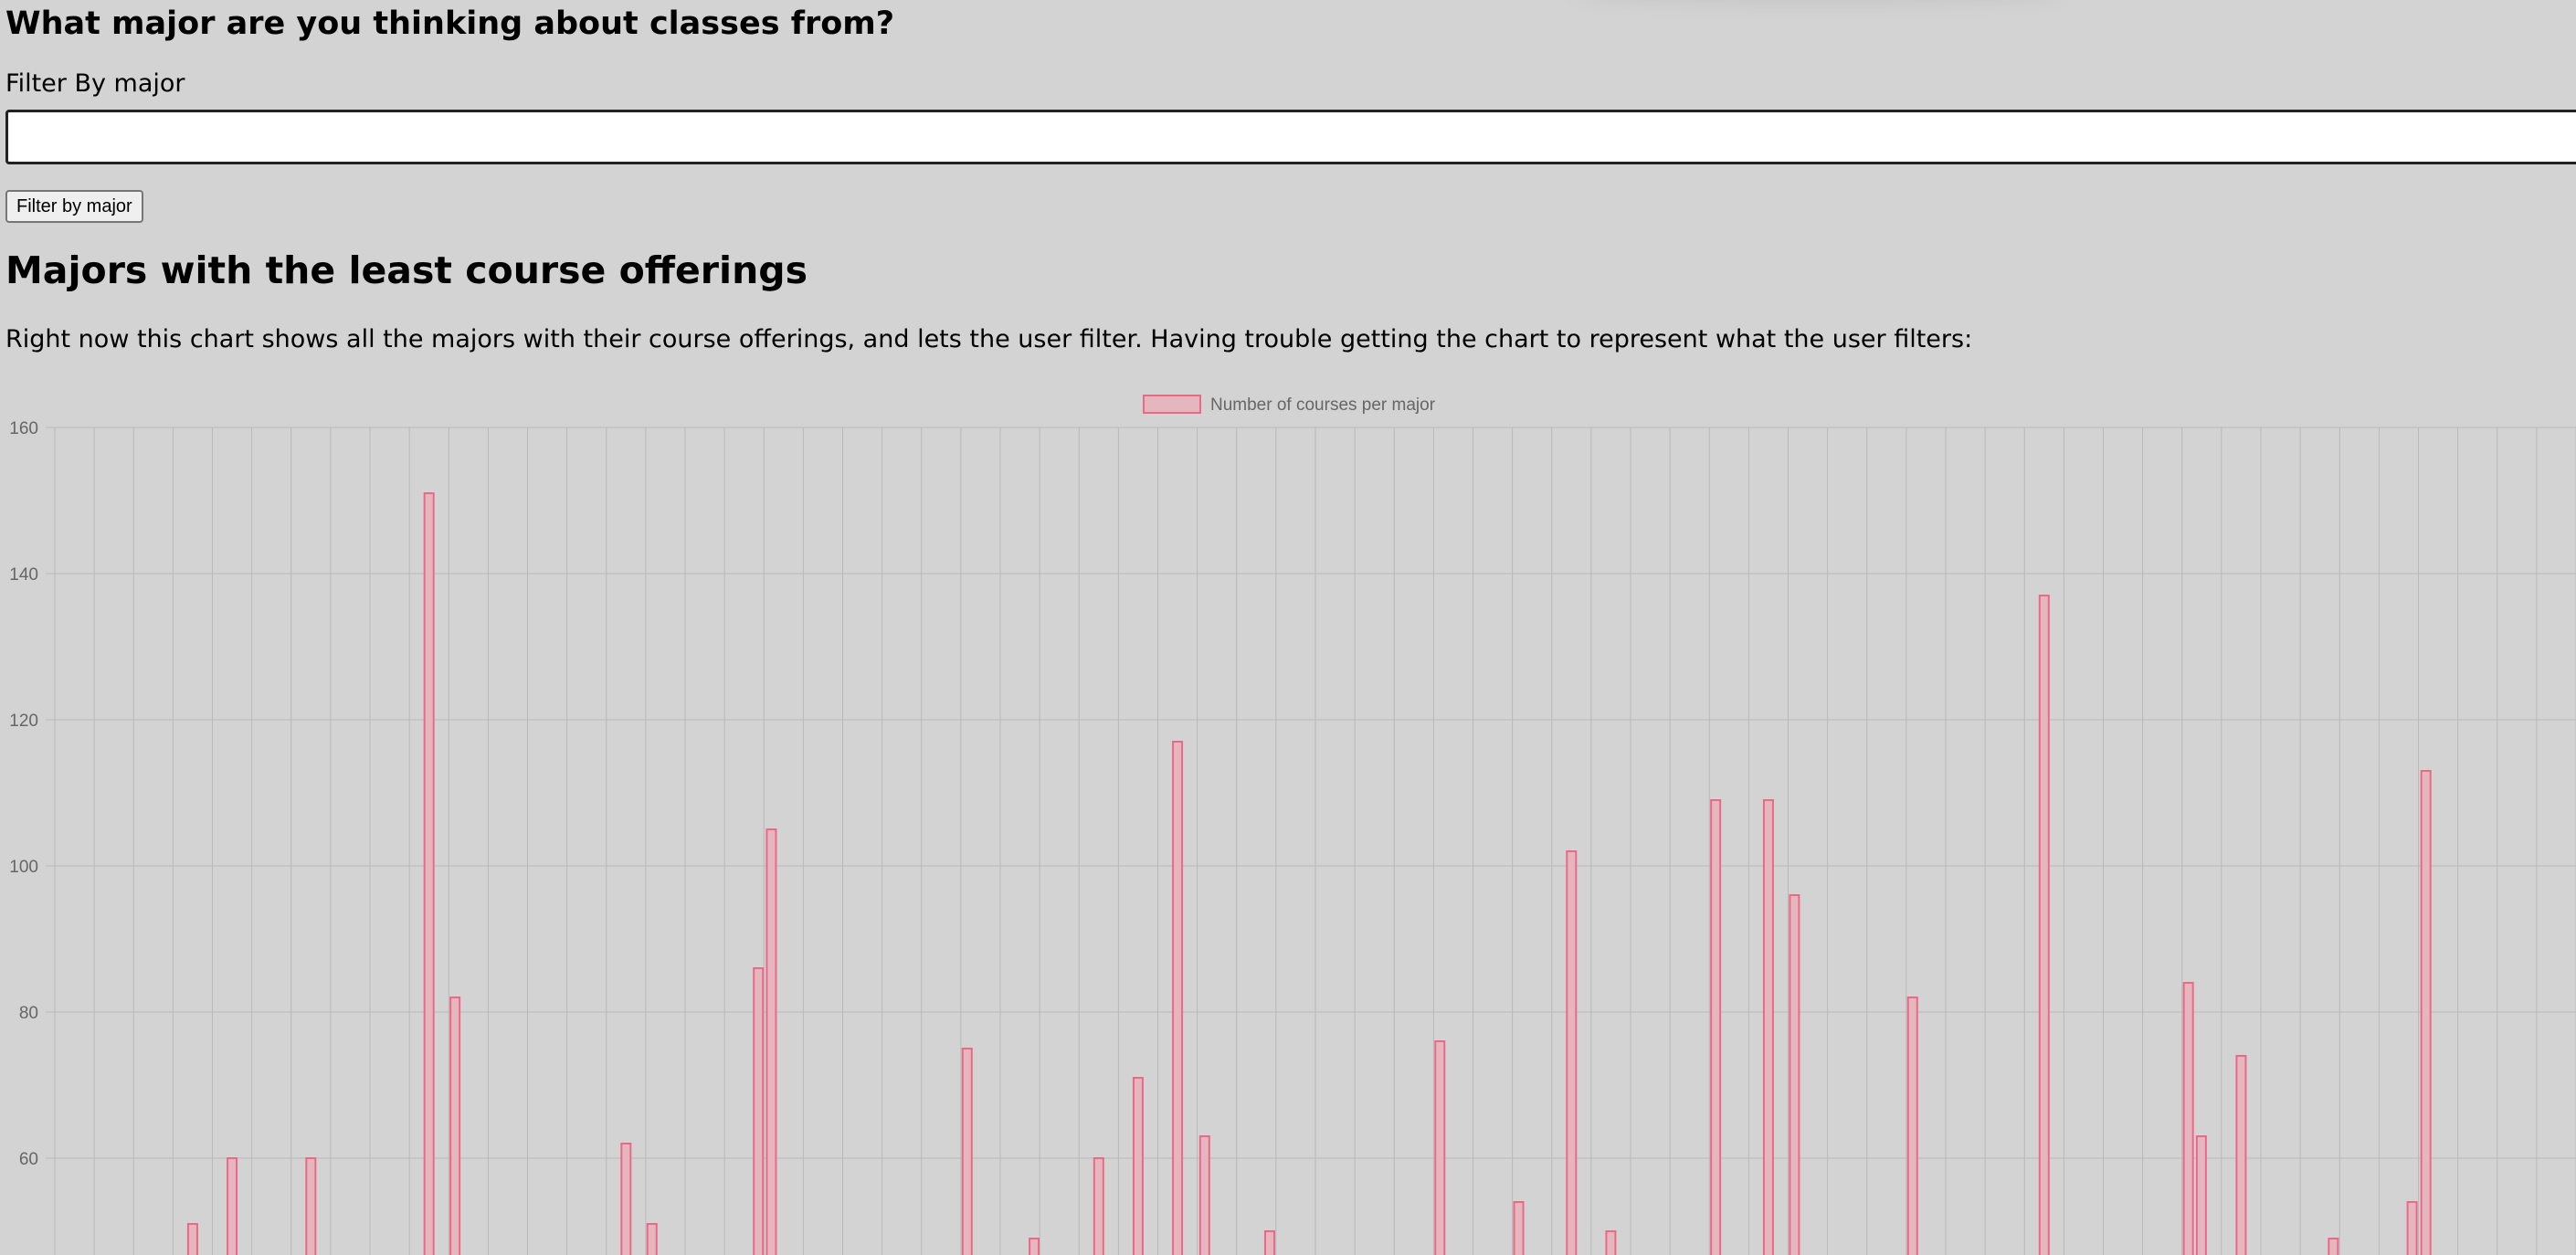 This screenshot has height=1255, width=2576. What do you see at coordinates (1290, 137) in the screenshot?
I see `filter-input` at bounding box center [1290, 137].